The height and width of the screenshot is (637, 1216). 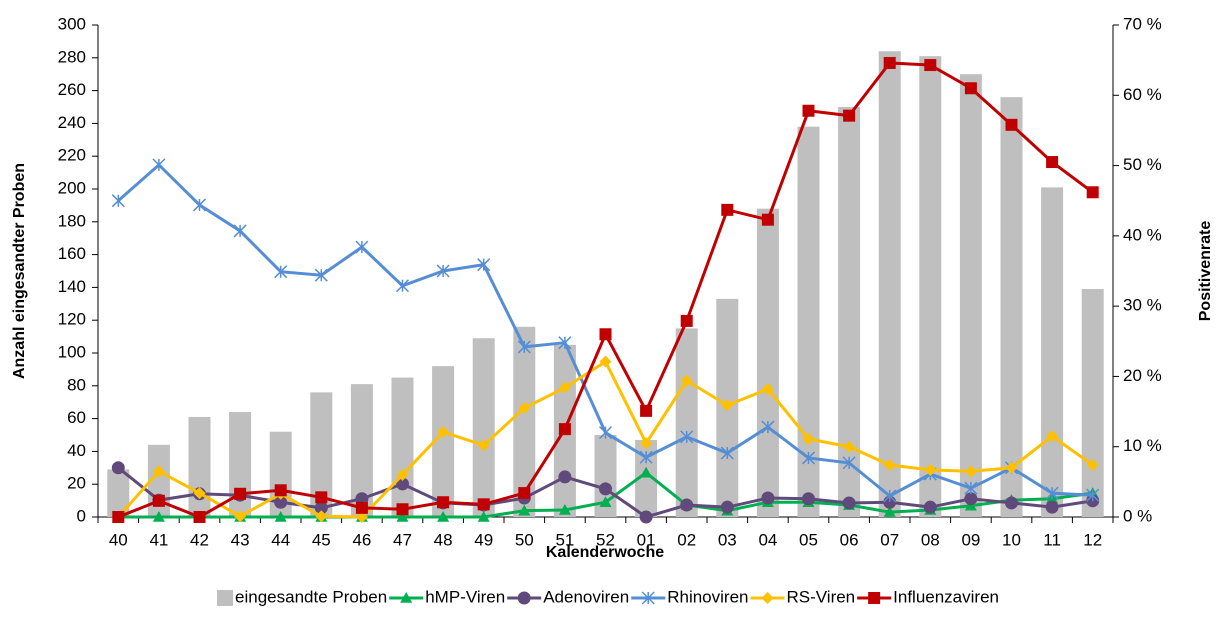 What do you see at coordinates (311, 596) in the screenshot?
I see `legend-label: eingesandte Proben` at bounding box center [311, 596].